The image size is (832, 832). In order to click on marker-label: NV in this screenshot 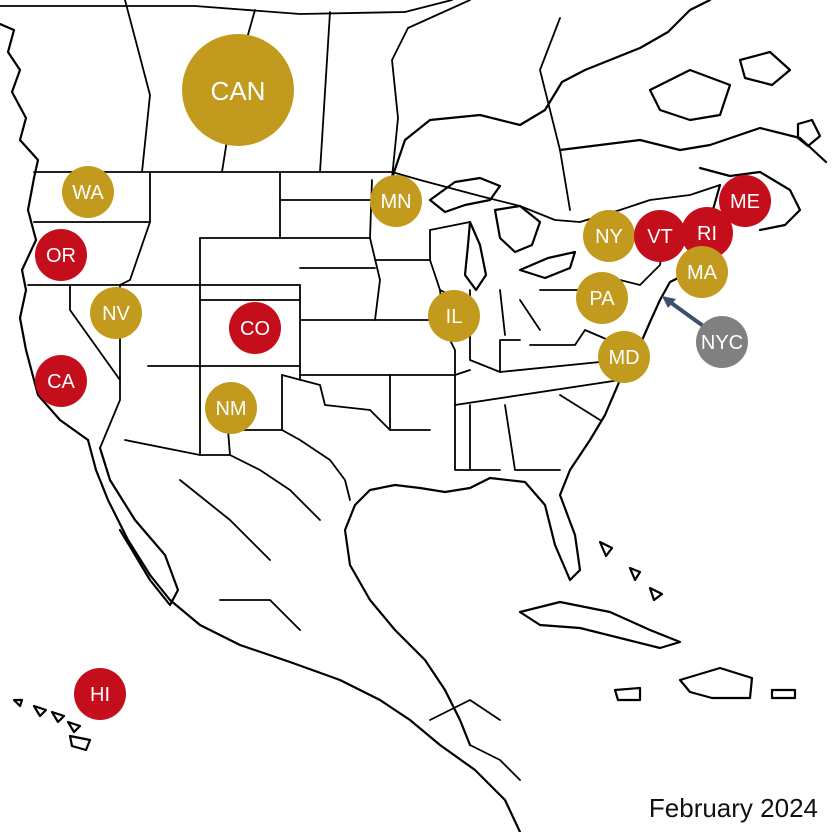, I will do `click(116, 314)`.